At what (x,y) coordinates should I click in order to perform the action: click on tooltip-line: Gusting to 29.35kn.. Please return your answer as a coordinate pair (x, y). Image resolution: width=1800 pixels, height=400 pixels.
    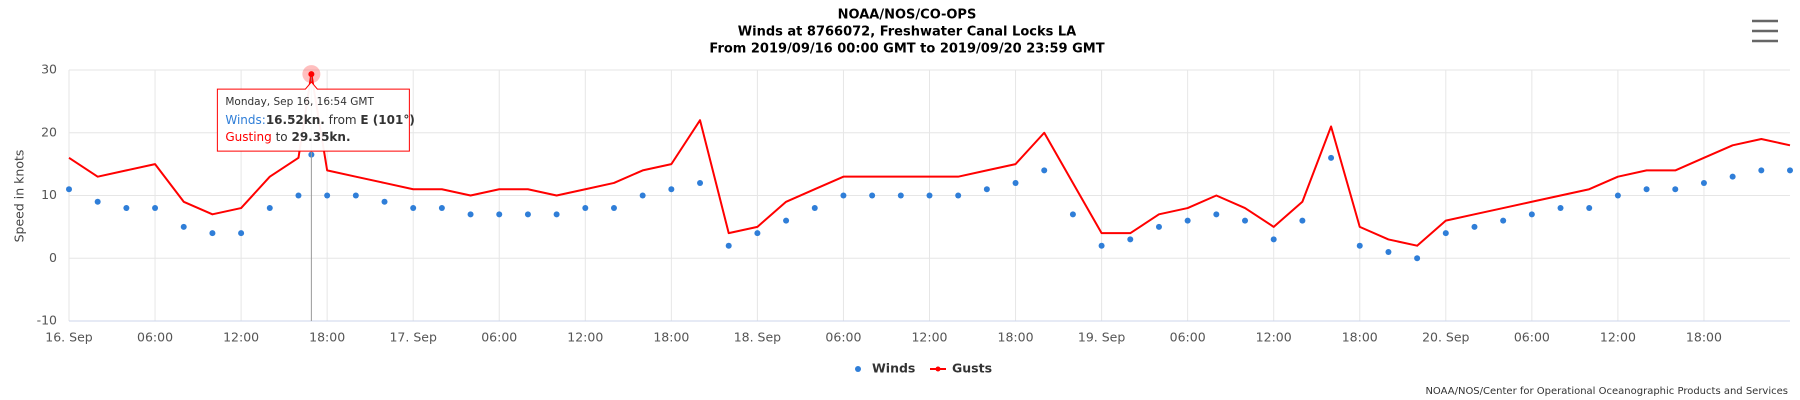
    Looking at the image, I should click on (287, 137).